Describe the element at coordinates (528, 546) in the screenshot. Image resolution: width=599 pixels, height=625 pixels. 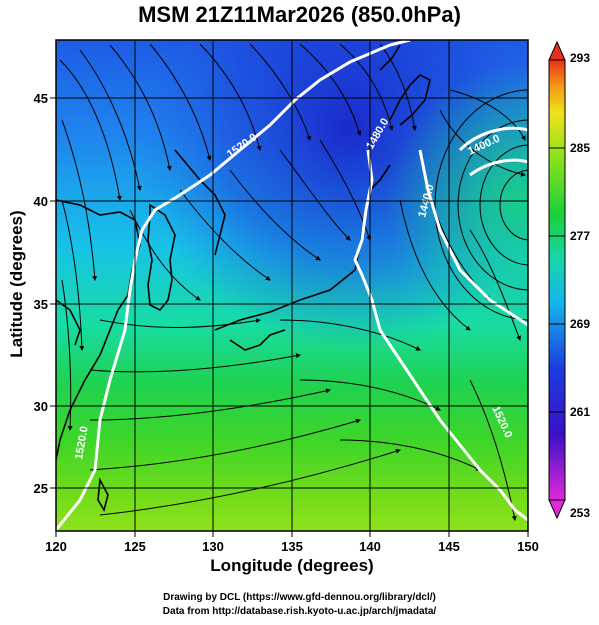
I see `x-tick-150: 150` at that location.